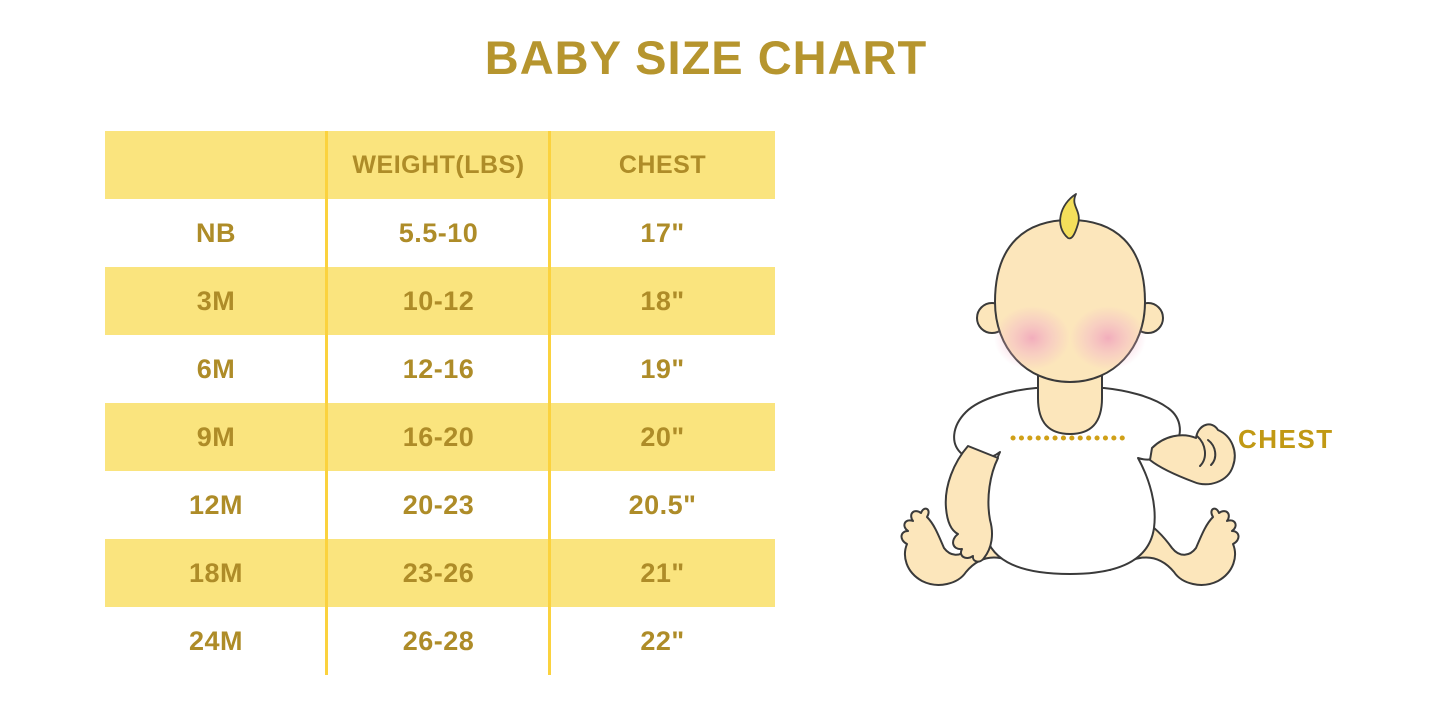 This screenshot has height=723, width=1445. What do you see at coordinates (216, 640) in the screenshot?
I see `table-cell-size: 24M` at bounding box center [216, 640].